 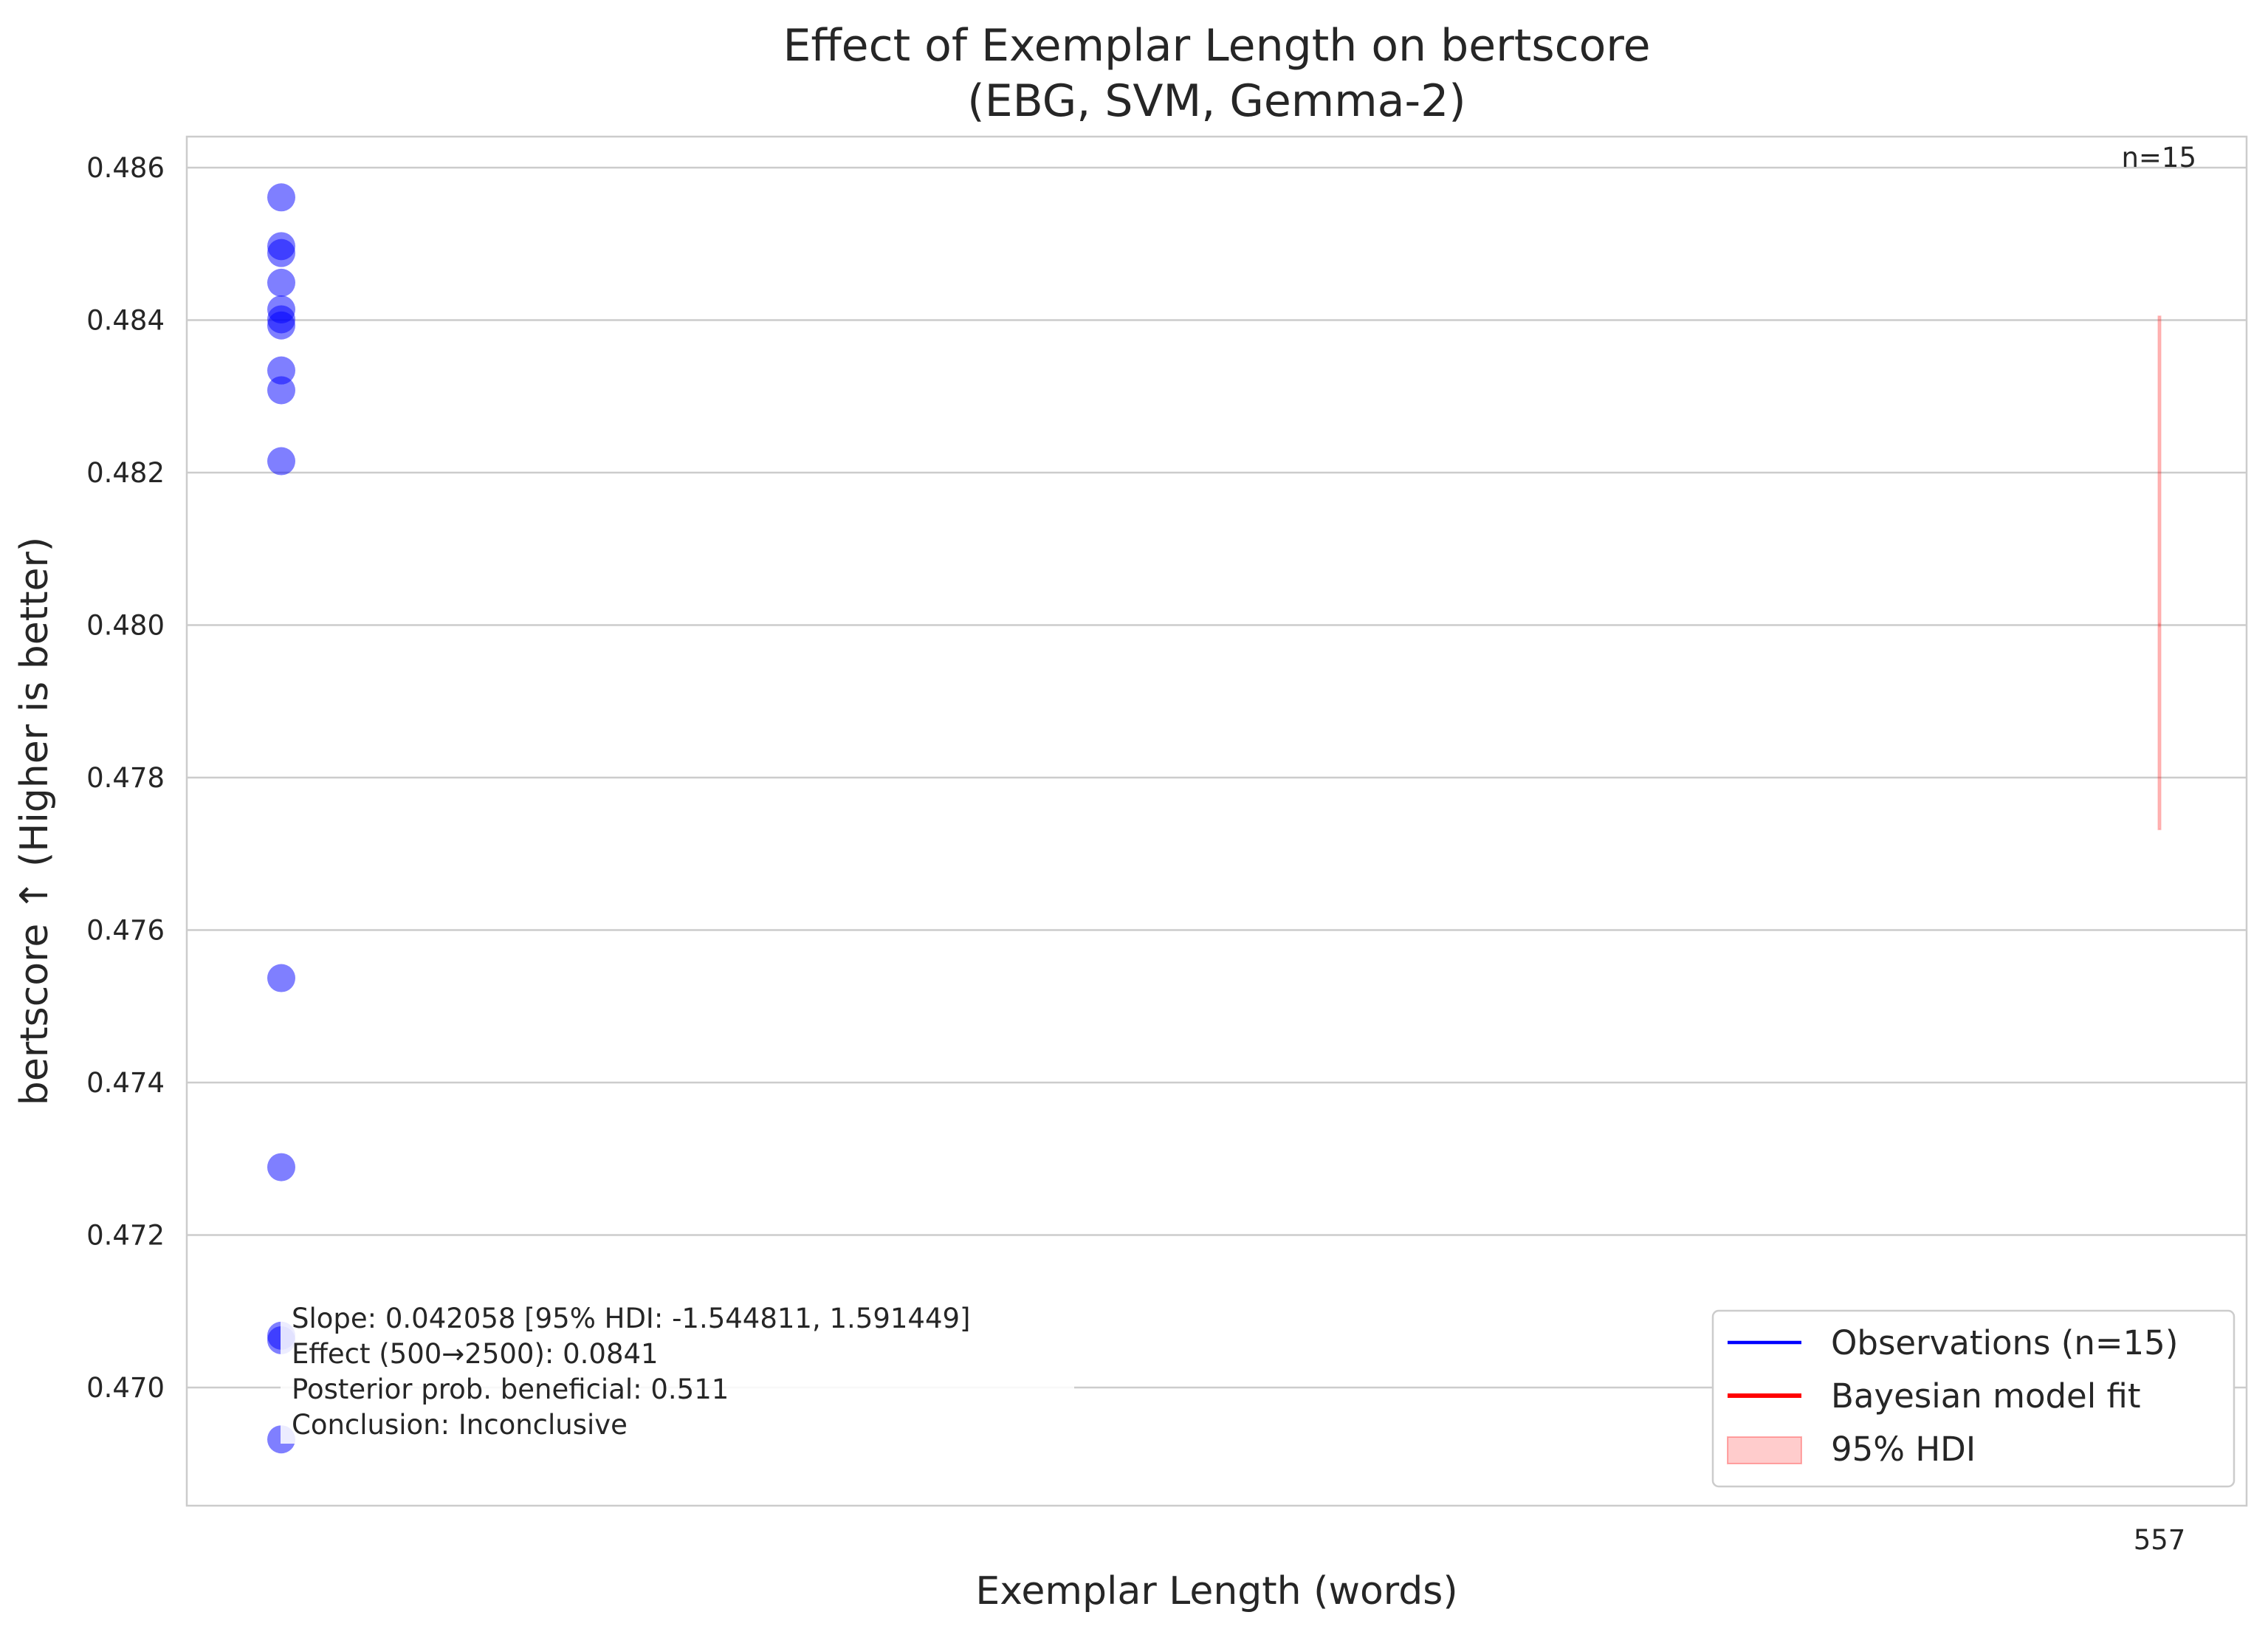 What do you see at coordinates (1216, 101) in the screenshot?
I see `chart-subtitle: (EBG, SVM, Gemma-2)` at bounding box center [1216, 101].